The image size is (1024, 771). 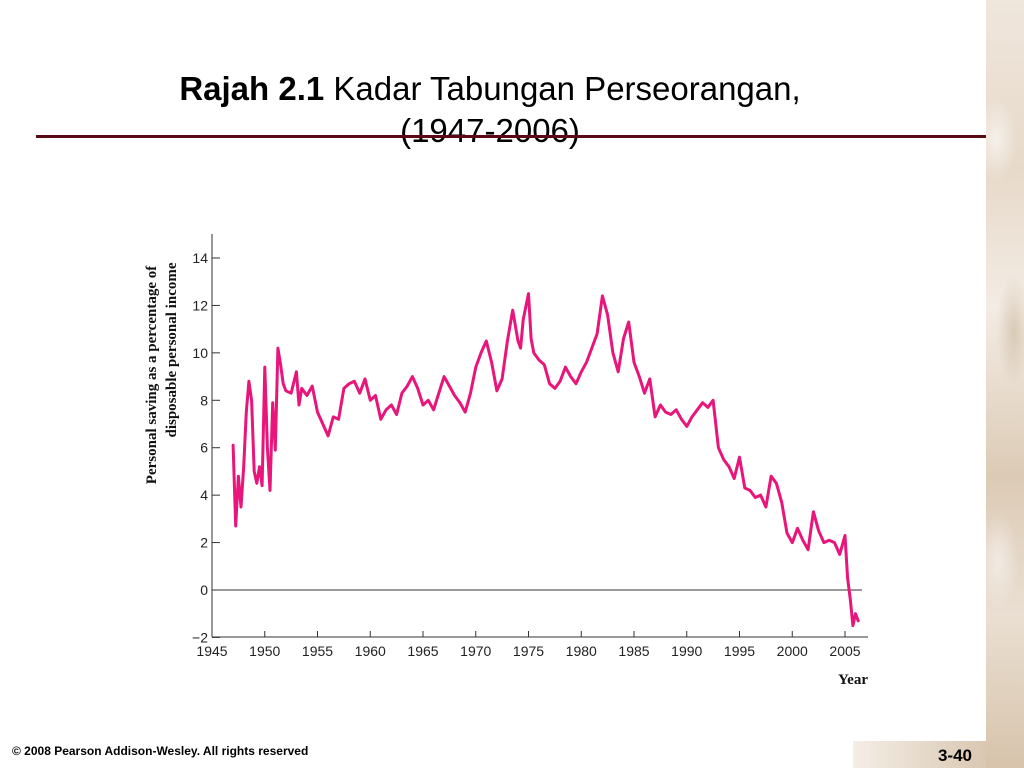 What do you see at coordinates (204, 495) in the screenshot?
I see `y-tick-label: 4` at bounding box center [204, 495].